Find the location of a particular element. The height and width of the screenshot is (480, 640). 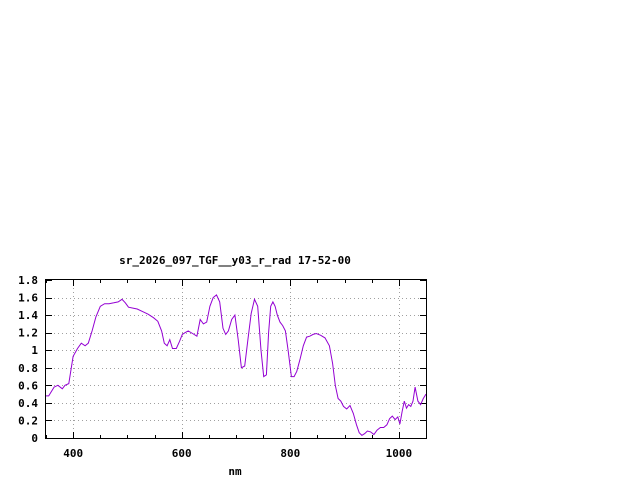

y-tick-label: 0.2 is located at coordinates (28, 420).